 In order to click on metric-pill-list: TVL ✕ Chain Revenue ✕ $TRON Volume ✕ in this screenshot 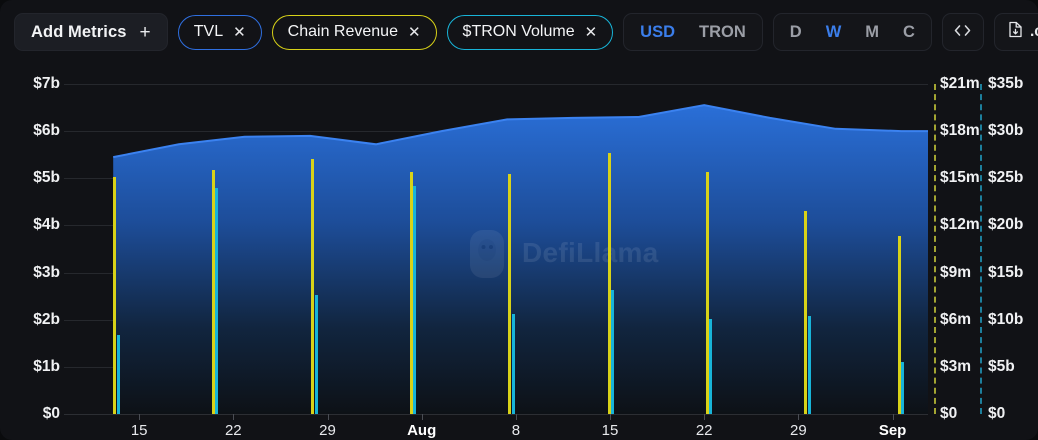, I will do `click(395, 32)`.